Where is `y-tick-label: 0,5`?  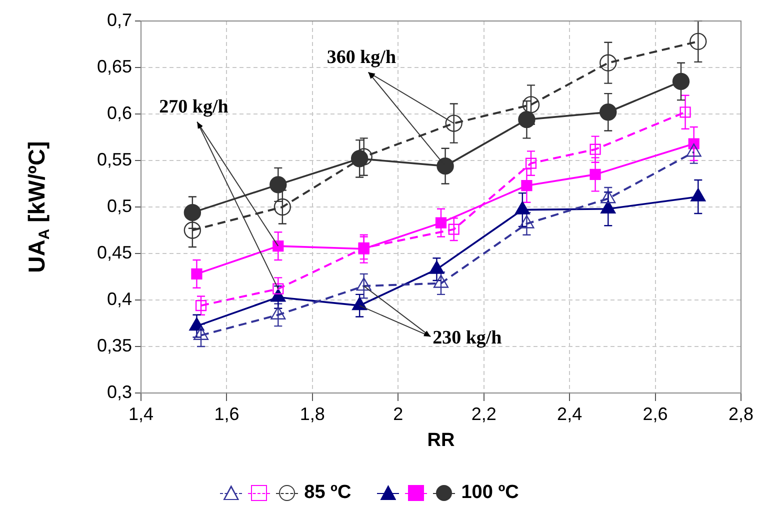 y-tick-label: 0,5 is located at coordinates (119, 206).